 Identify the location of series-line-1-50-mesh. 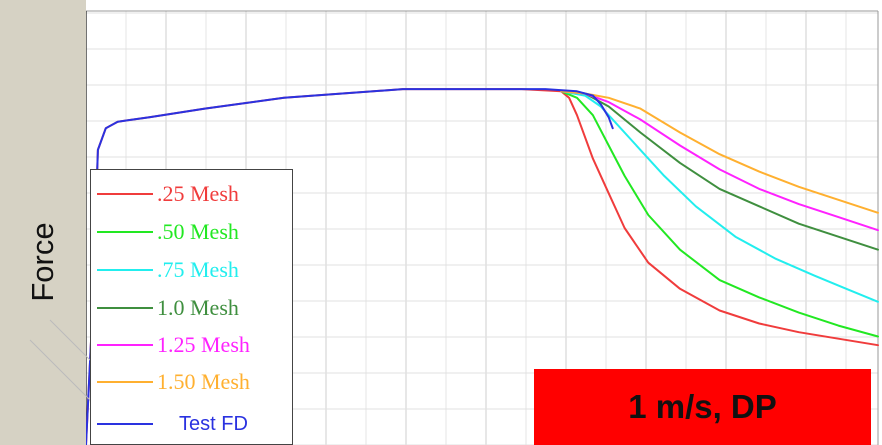
(719, 152).